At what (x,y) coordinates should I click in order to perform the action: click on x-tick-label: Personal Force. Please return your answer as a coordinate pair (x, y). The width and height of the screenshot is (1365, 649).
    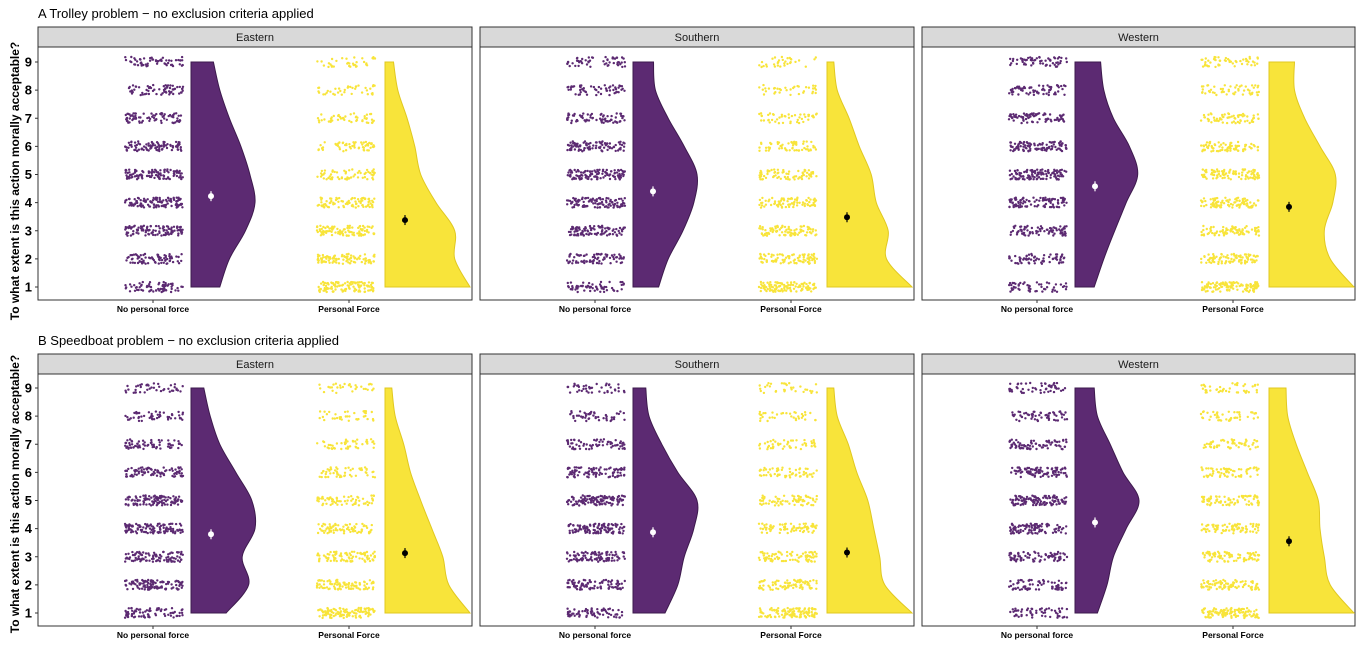
    Looking at the image, I should click on (1233, 309).